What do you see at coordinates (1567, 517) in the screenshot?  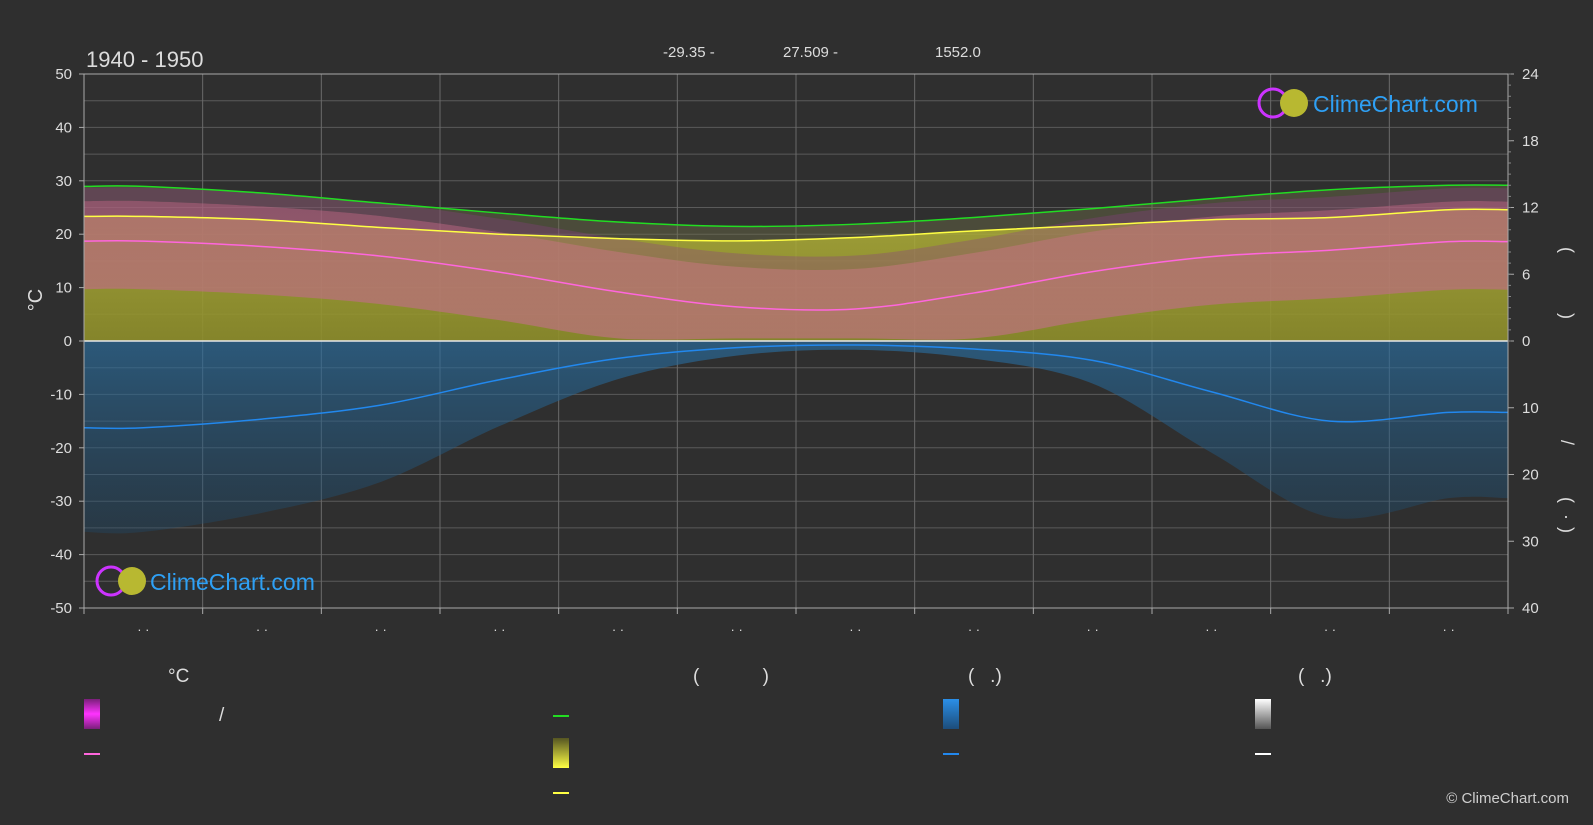 I see `right-glyph-5: ·` at bounding box center [1567, 517].